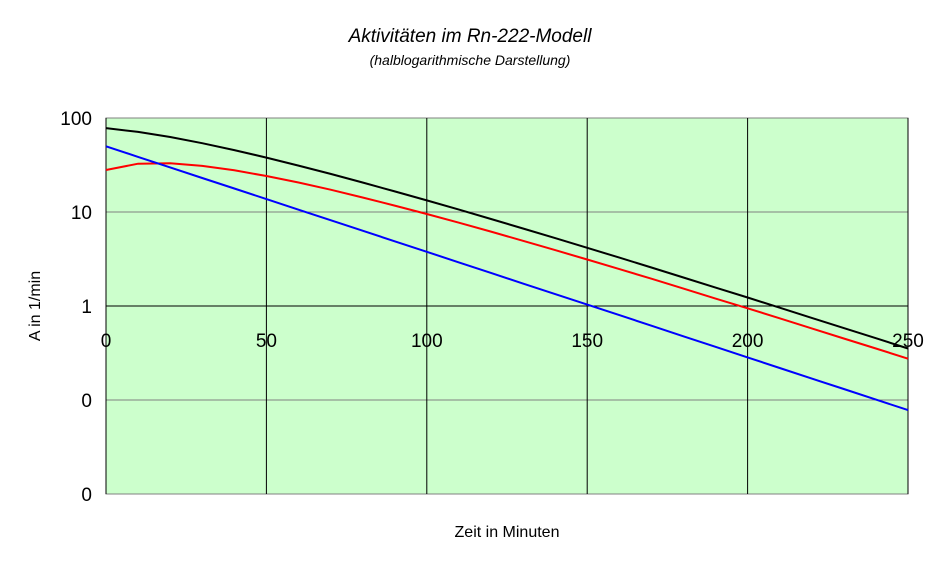 This screenshot has width=946, height=562. Describe the element at coordinates (587, 341) in the screenshot. I see `x-tick-label: 150` at that location.